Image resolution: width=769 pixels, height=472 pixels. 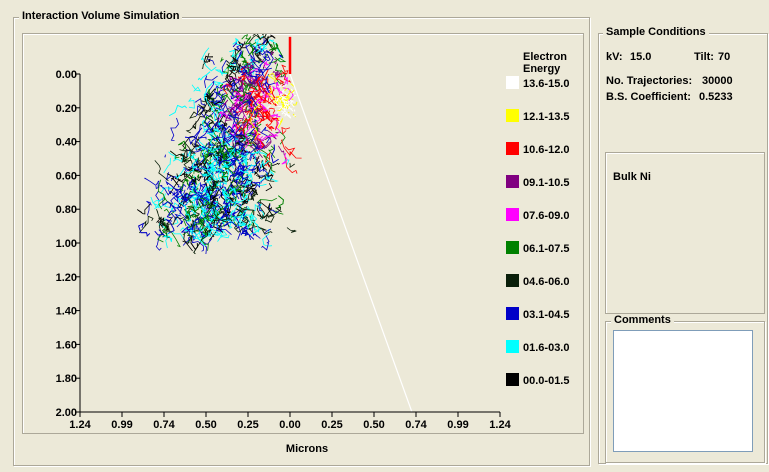 What do you see at coordinates (416, 425) in the screenshot?
I see `x-tick-label: 0.74` at bounding box center [416, 425].